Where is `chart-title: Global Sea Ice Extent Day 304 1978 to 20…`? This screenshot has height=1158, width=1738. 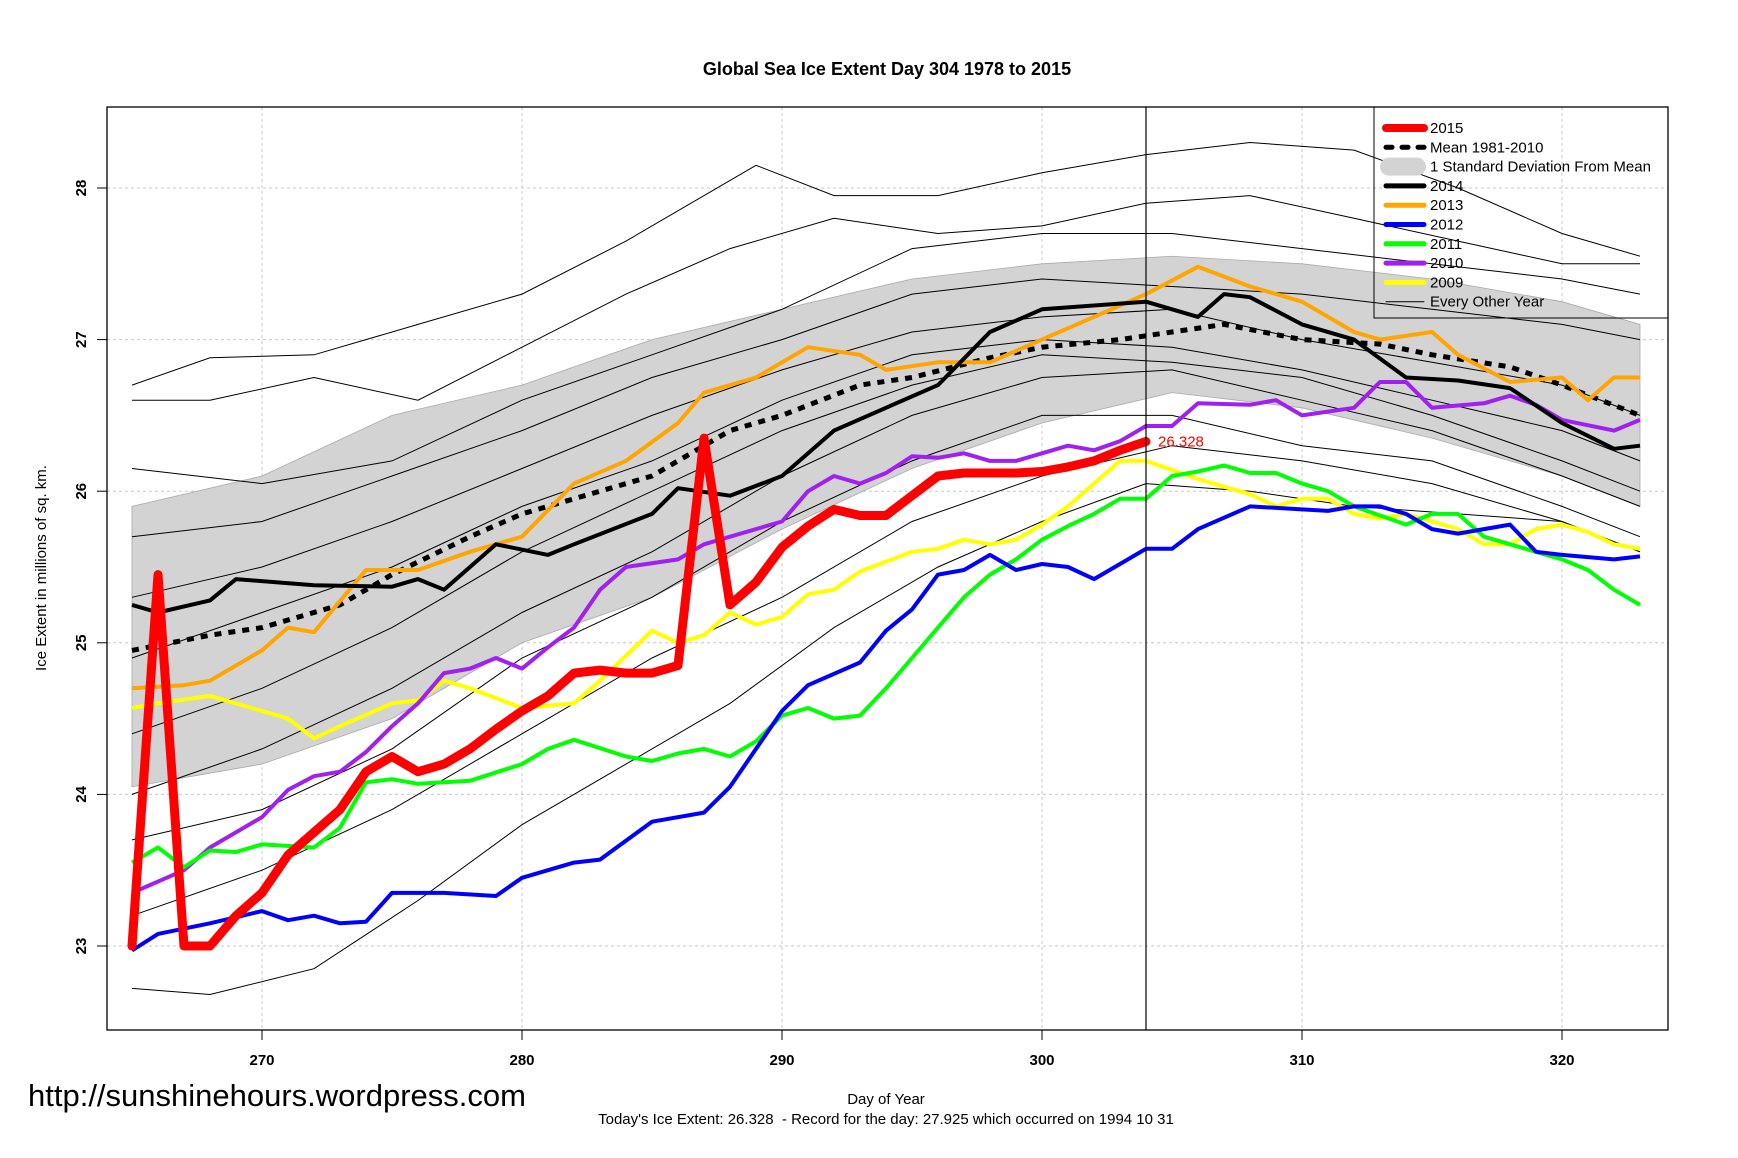
chart-title: Global Sea Ice Extent Day 304 1978 to 20… is located at coordinates (887, 69).